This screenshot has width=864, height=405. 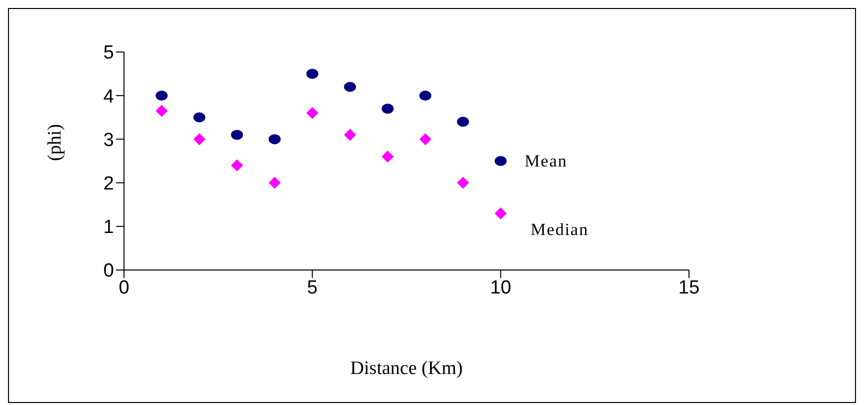 What do you see at coordinates (108, 271) in the screenshot?
I see `y-tick-label: 0` at bounding box center [108, 271].